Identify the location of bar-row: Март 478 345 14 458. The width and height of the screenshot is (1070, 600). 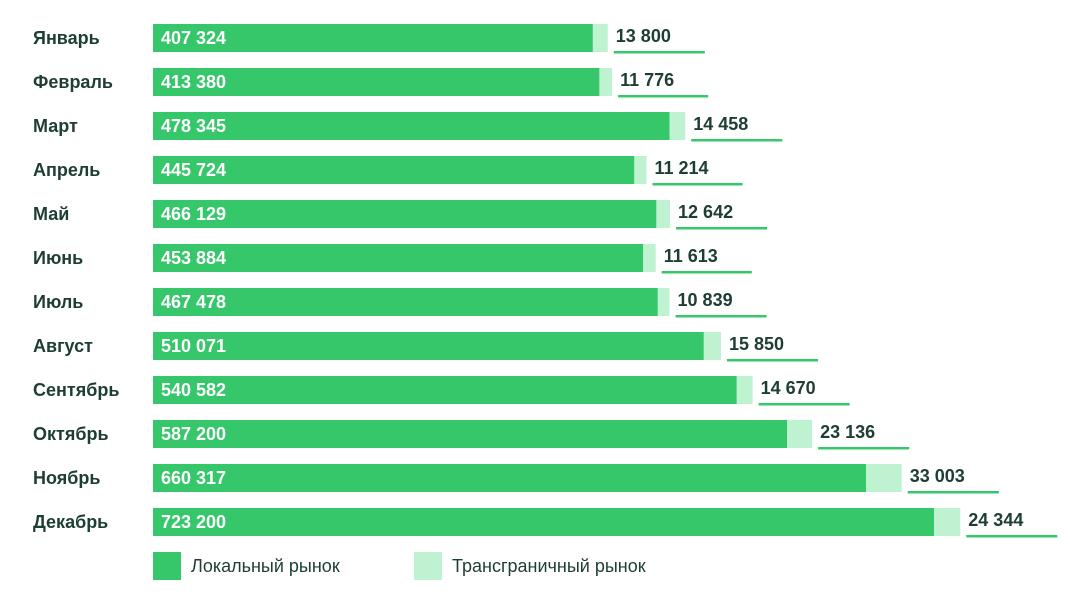
(408, 127).